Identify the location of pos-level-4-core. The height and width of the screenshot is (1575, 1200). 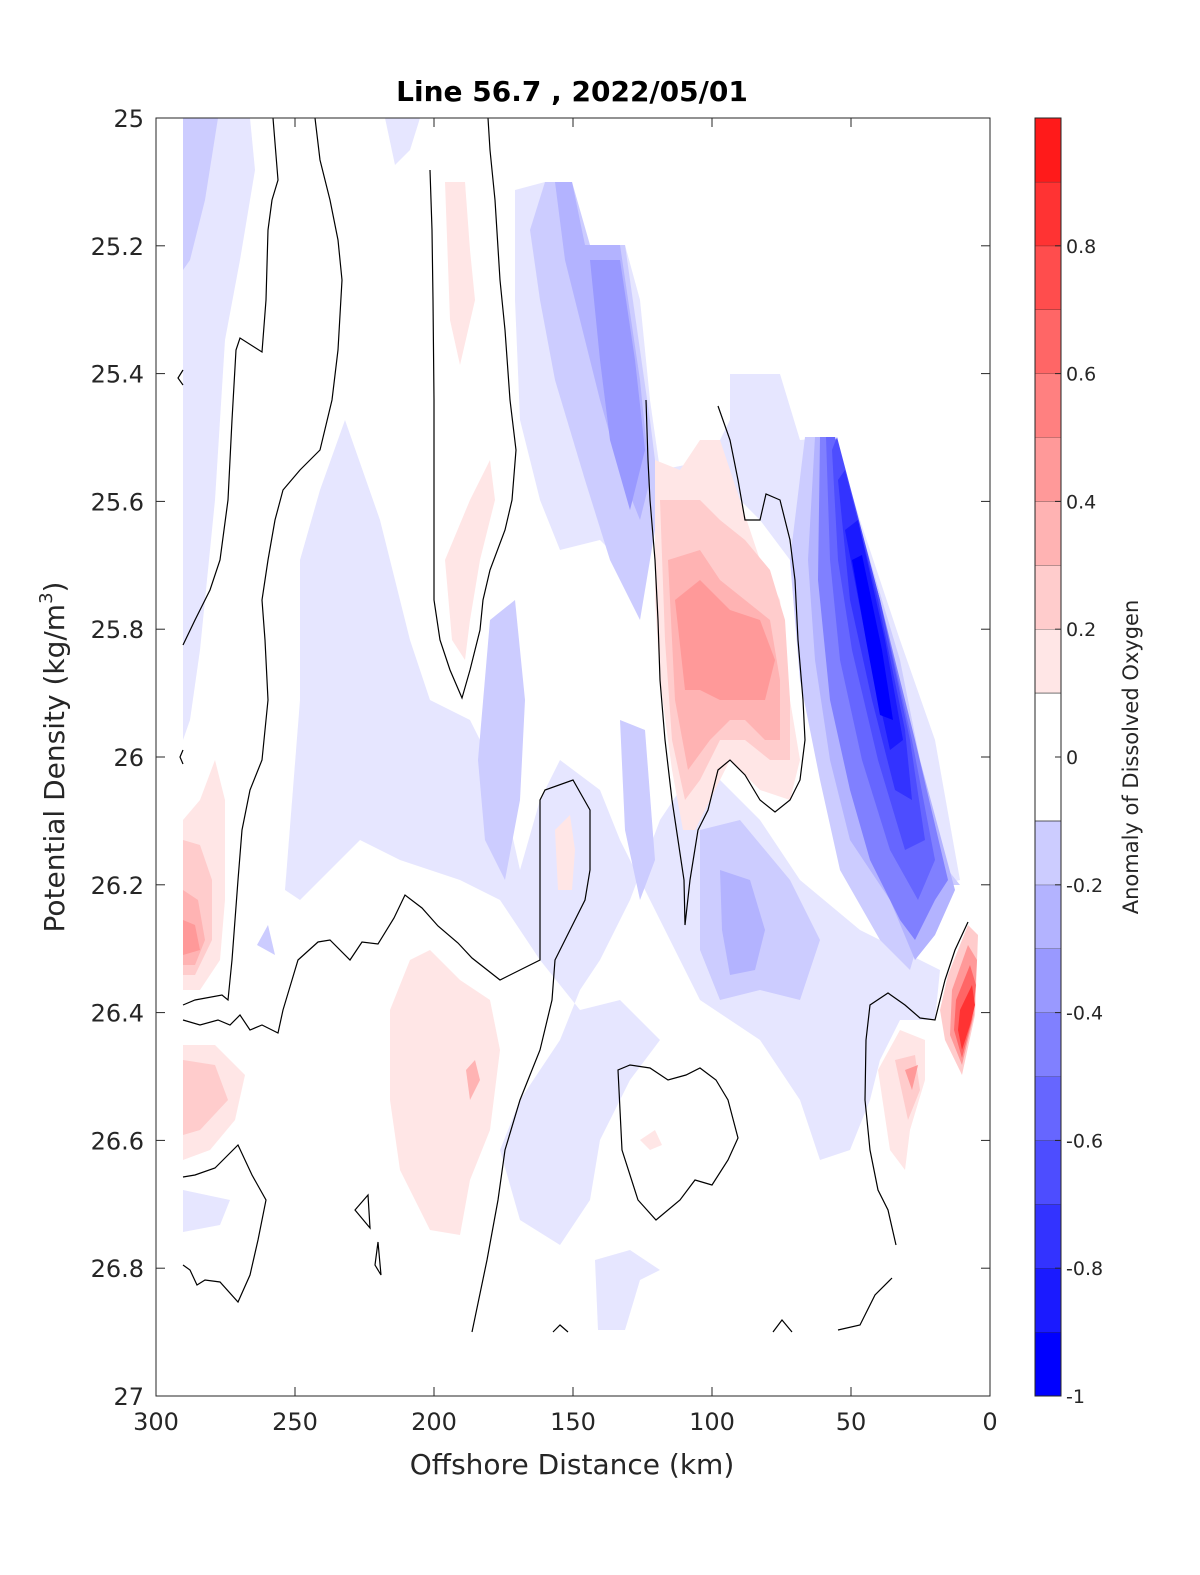
(725, 640).